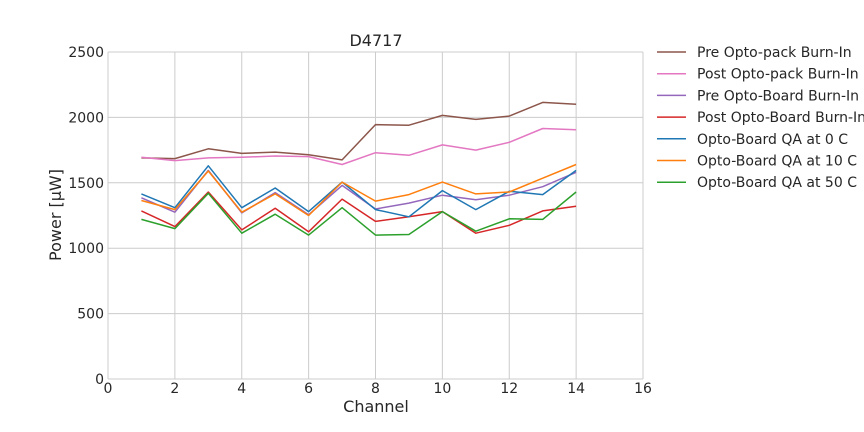  Describe the element at coordinates (774, 53) in the screenshot. I see `legend-label: Pre Opto-pack Burn-In` at that location.